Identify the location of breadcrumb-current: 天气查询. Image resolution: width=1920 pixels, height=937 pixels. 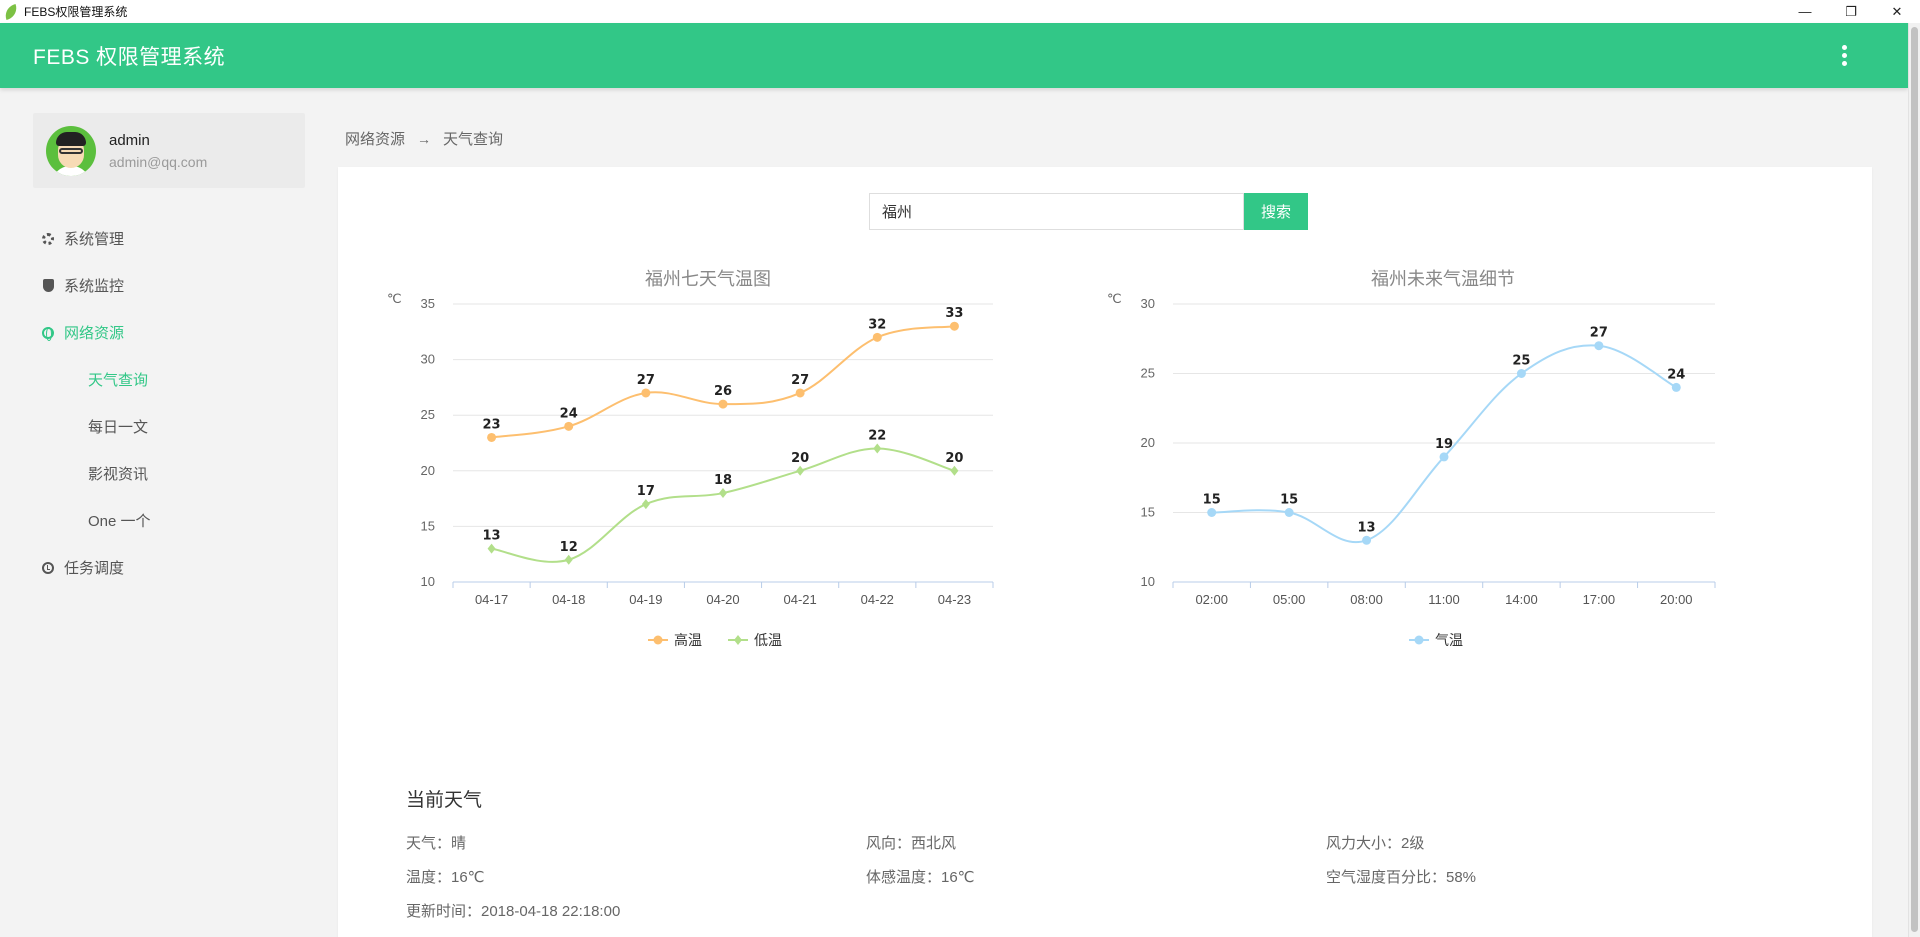
(473, 139).